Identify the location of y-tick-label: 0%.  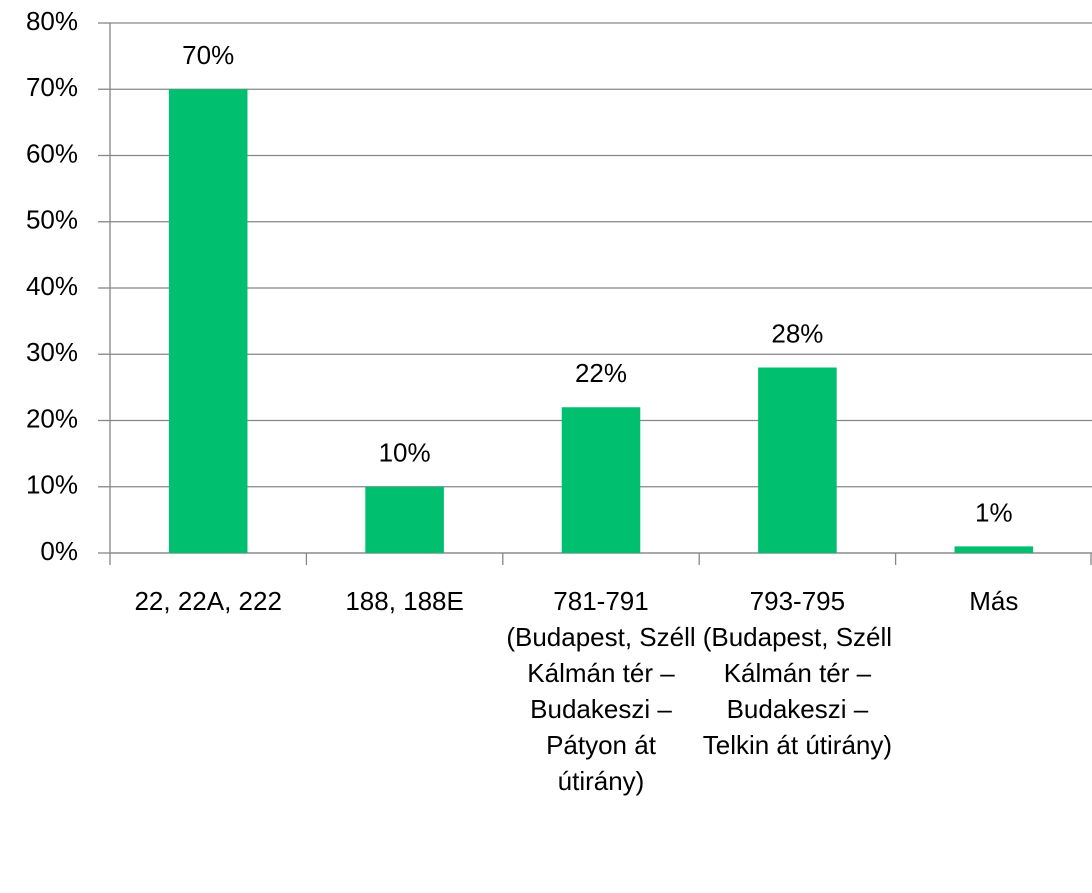
(59, 551).